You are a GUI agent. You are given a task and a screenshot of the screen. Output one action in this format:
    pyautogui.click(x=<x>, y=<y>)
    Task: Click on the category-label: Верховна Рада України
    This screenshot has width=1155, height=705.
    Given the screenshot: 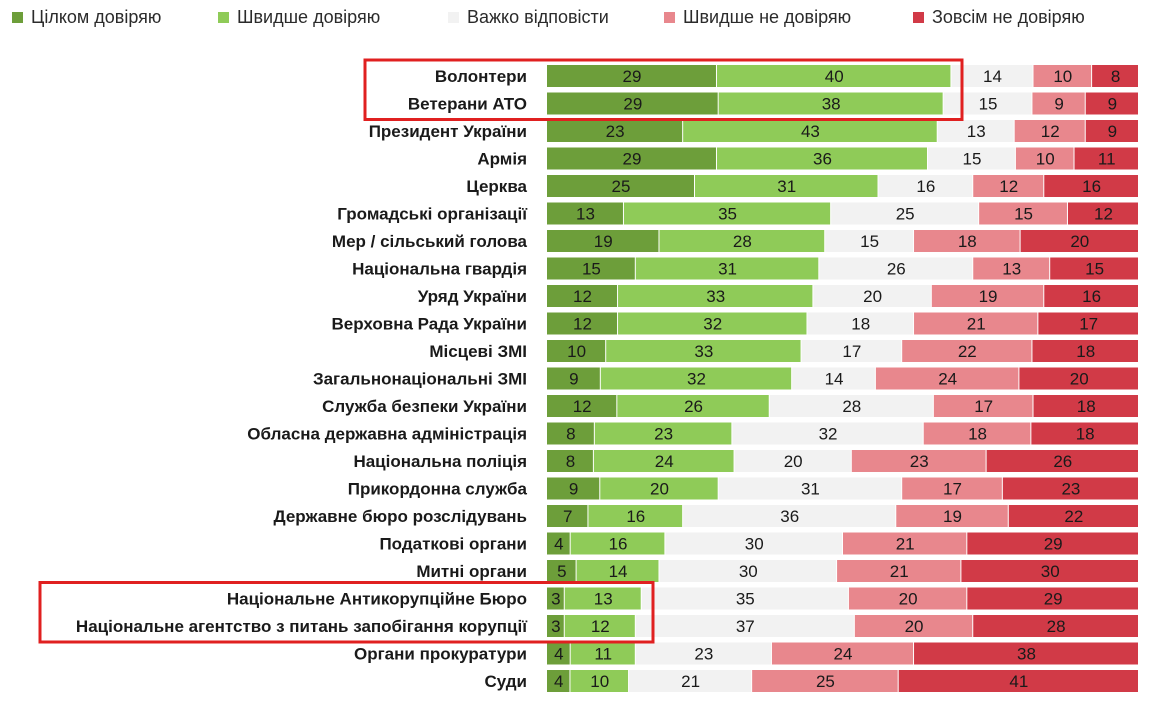 What is the action you would take?
    pyautogui.click(x=429, y=324)
    